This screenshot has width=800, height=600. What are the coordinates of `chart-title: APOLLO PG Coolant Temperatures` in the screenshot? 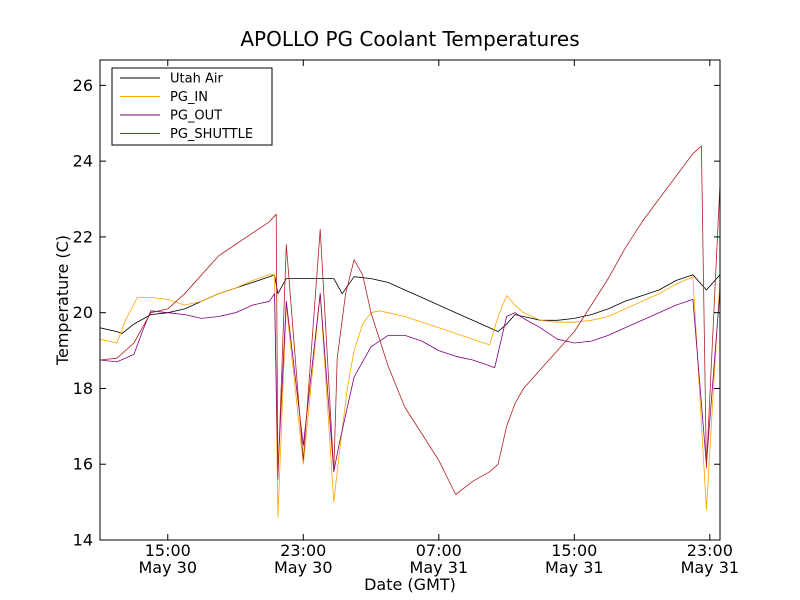 It's located at (409, 39).